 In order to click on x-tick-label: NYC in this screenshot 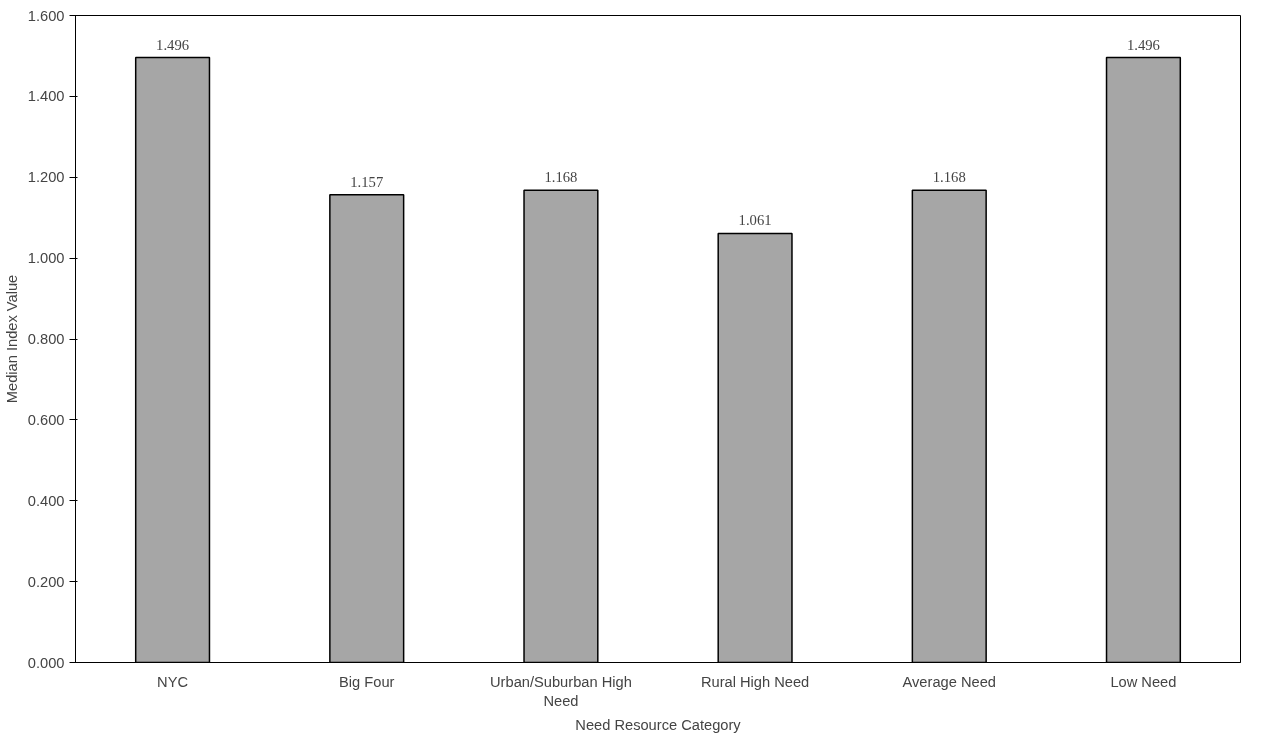, I will do `click(173, 681)`.